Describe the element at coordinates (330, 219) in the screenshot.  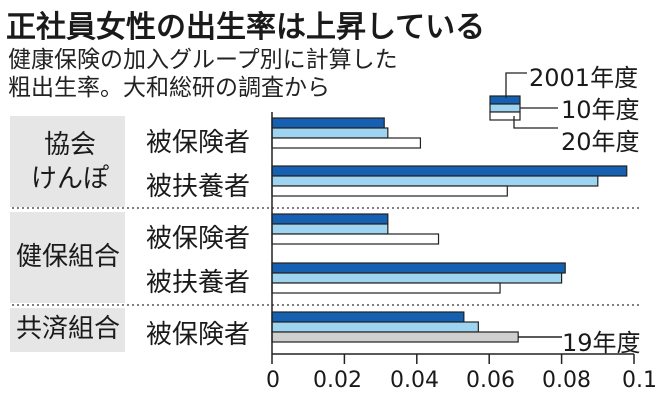
I see `bar-g1-r0-s0` at that location.